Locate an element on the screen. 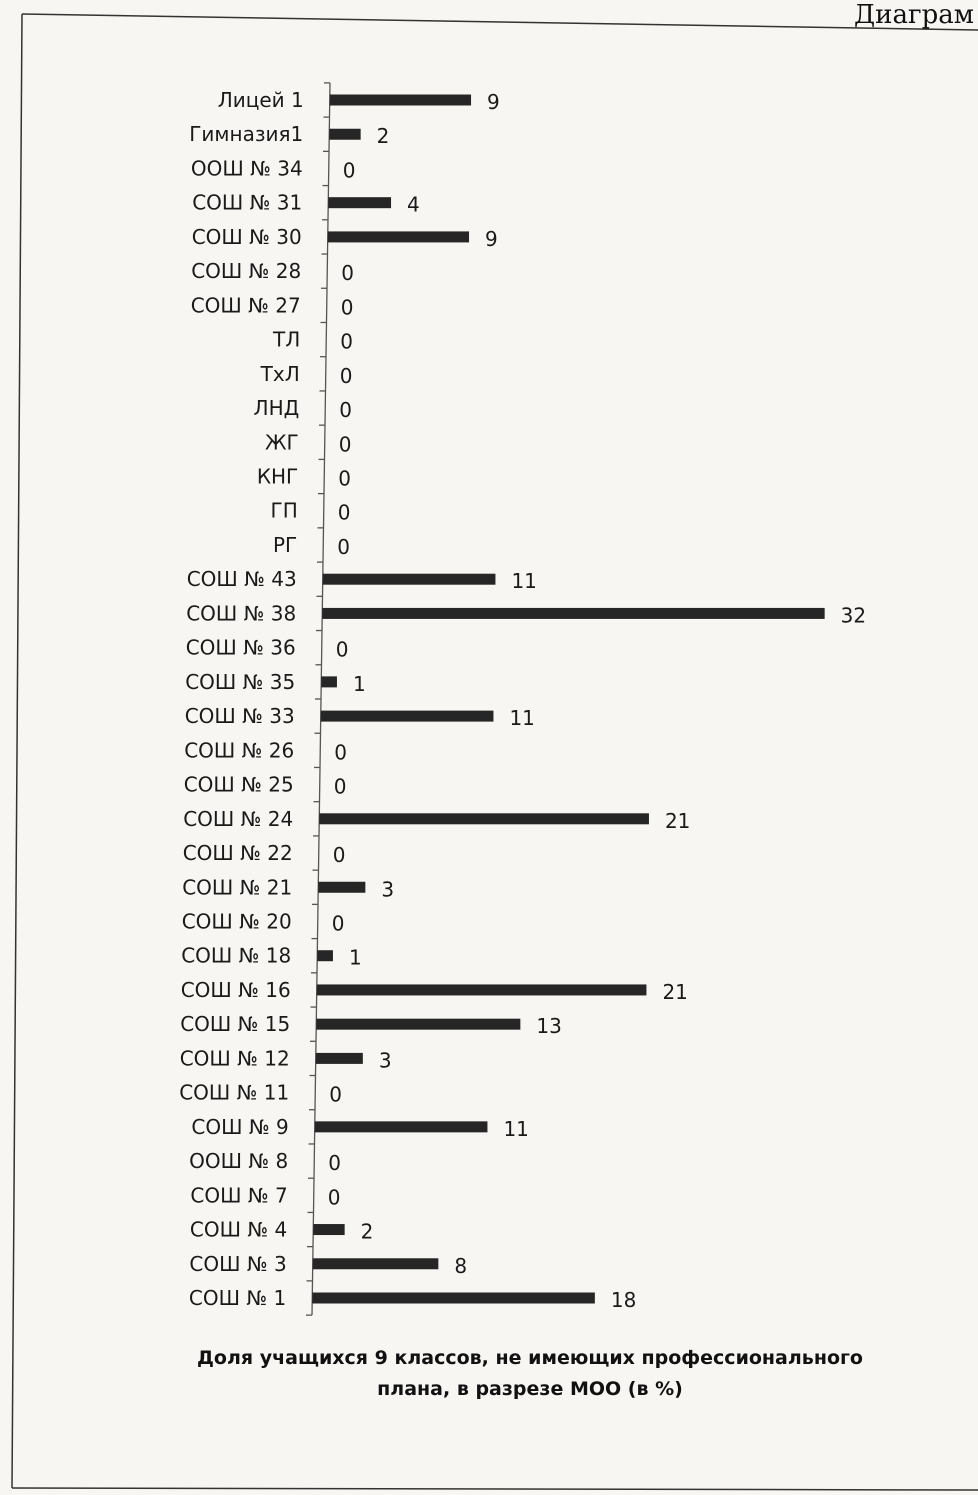 The image size is (978, 1495). category-label: Лицей 1 is located at coordinates (261, 100).